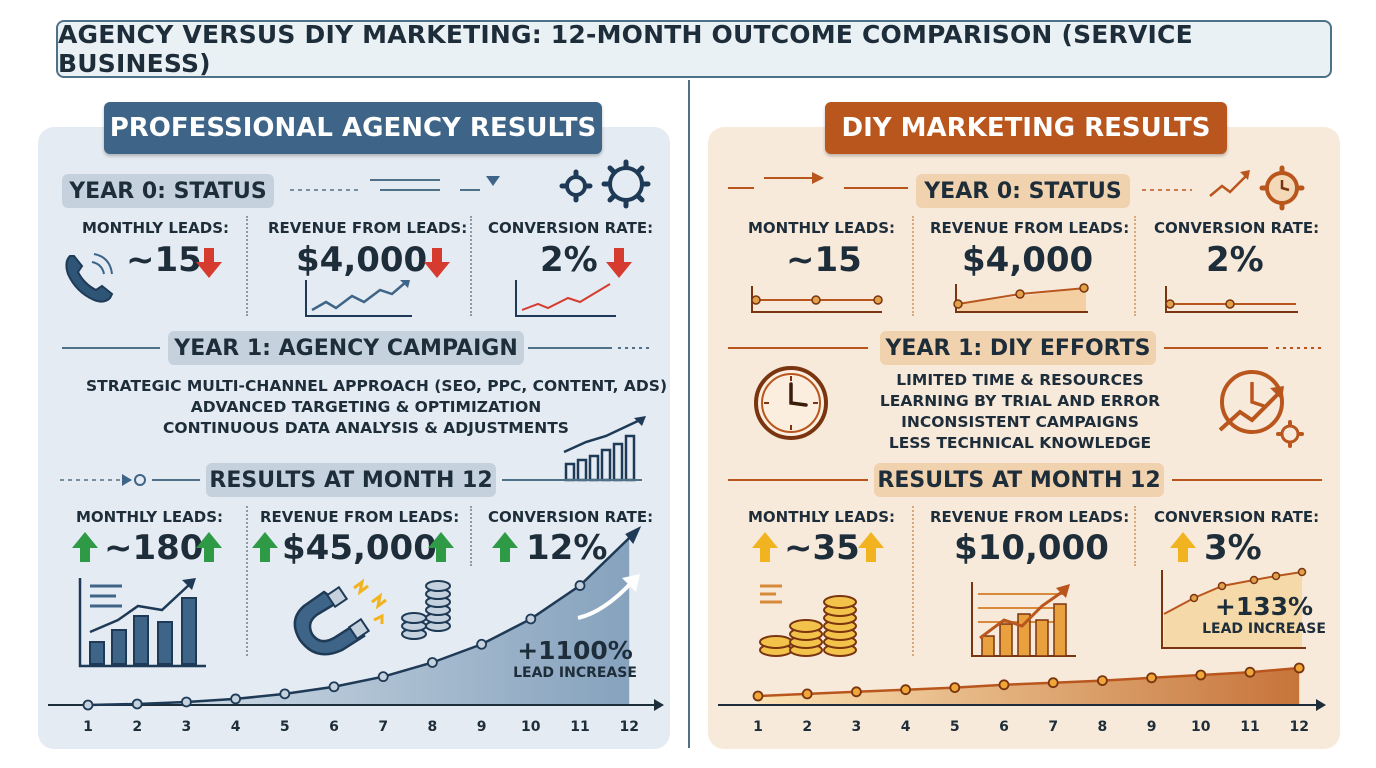 The width and height of the screenshot is (1376, 768). I want to click on diy-year1-pill: YEAR 1: DIY EFFORTS, so click(1018, 348).